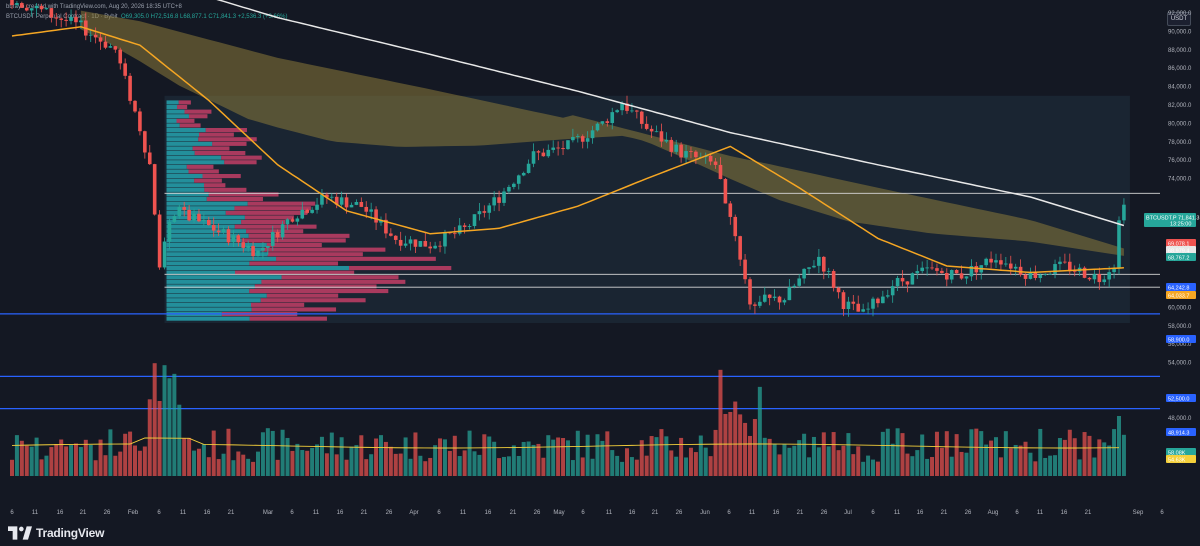  I want to click on symbol-name: BTCUSDT Perpetual Contract · 1D · Bybit, so click(62, 17).